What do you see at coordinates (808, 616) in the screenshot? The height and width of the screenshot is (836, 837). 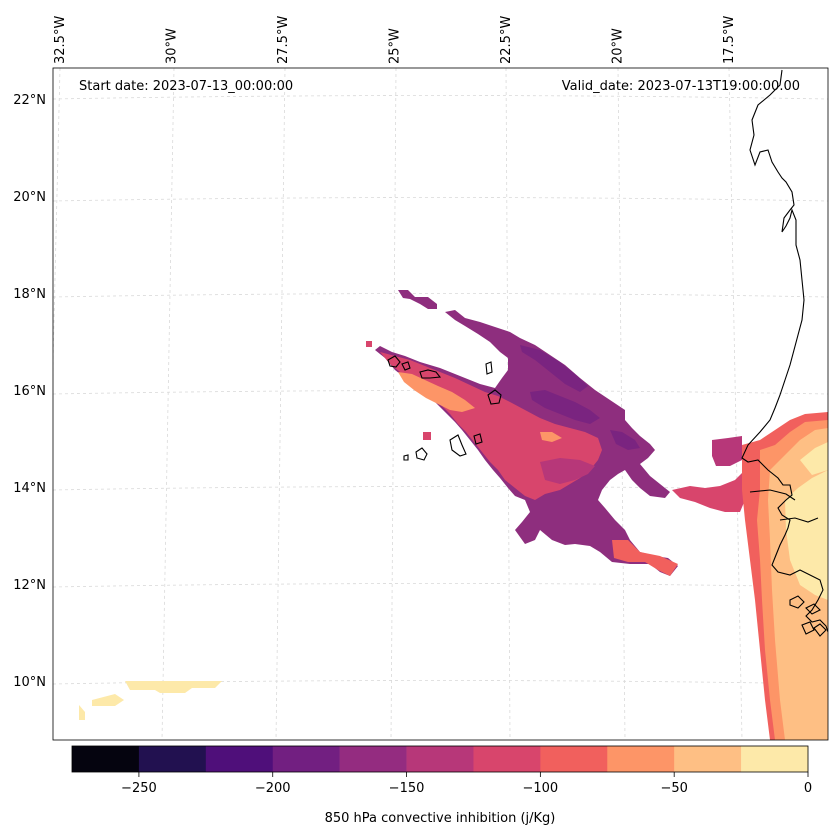 I see `coastline-bissau-islands` at bounding box center [808, 616].